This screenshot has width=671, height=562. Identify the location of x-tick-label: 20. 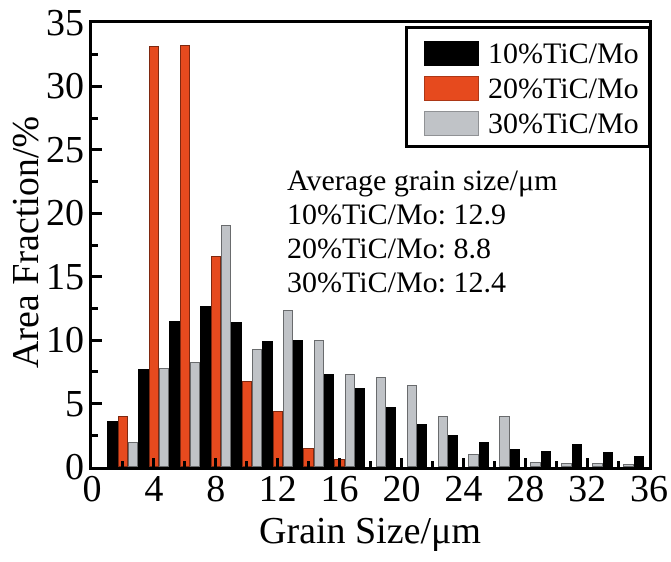
(401, 489).